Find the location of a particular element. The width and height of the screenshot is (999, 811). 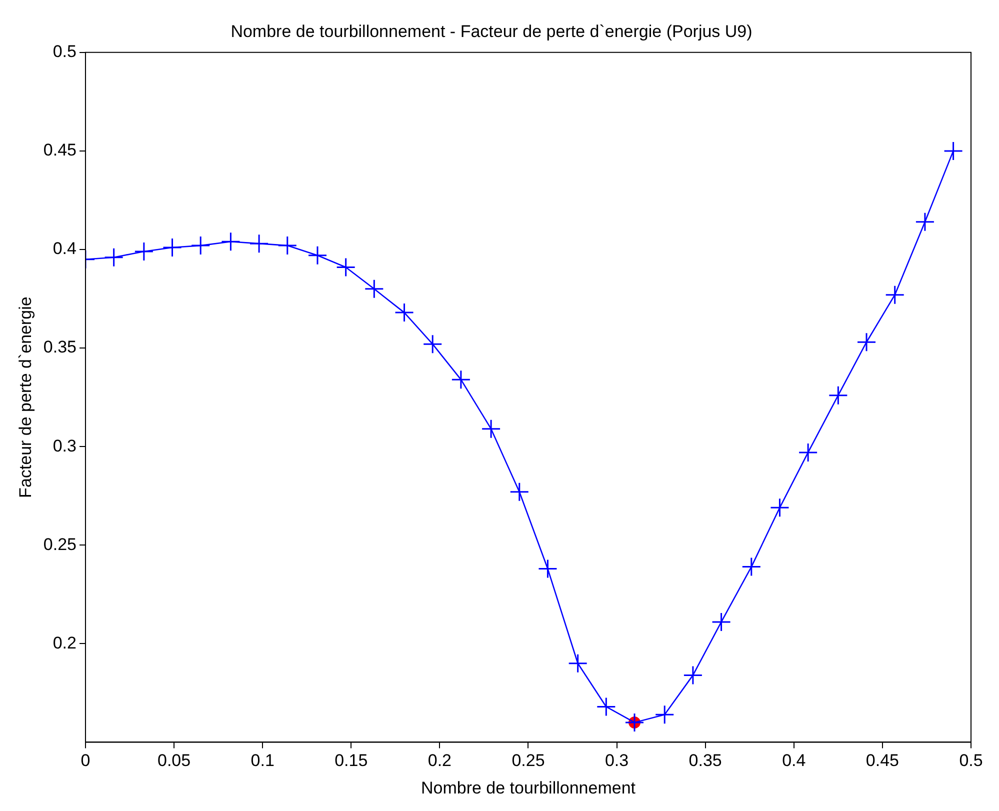

x-tick-label: 0.1 is located at coordinates (262, 760).